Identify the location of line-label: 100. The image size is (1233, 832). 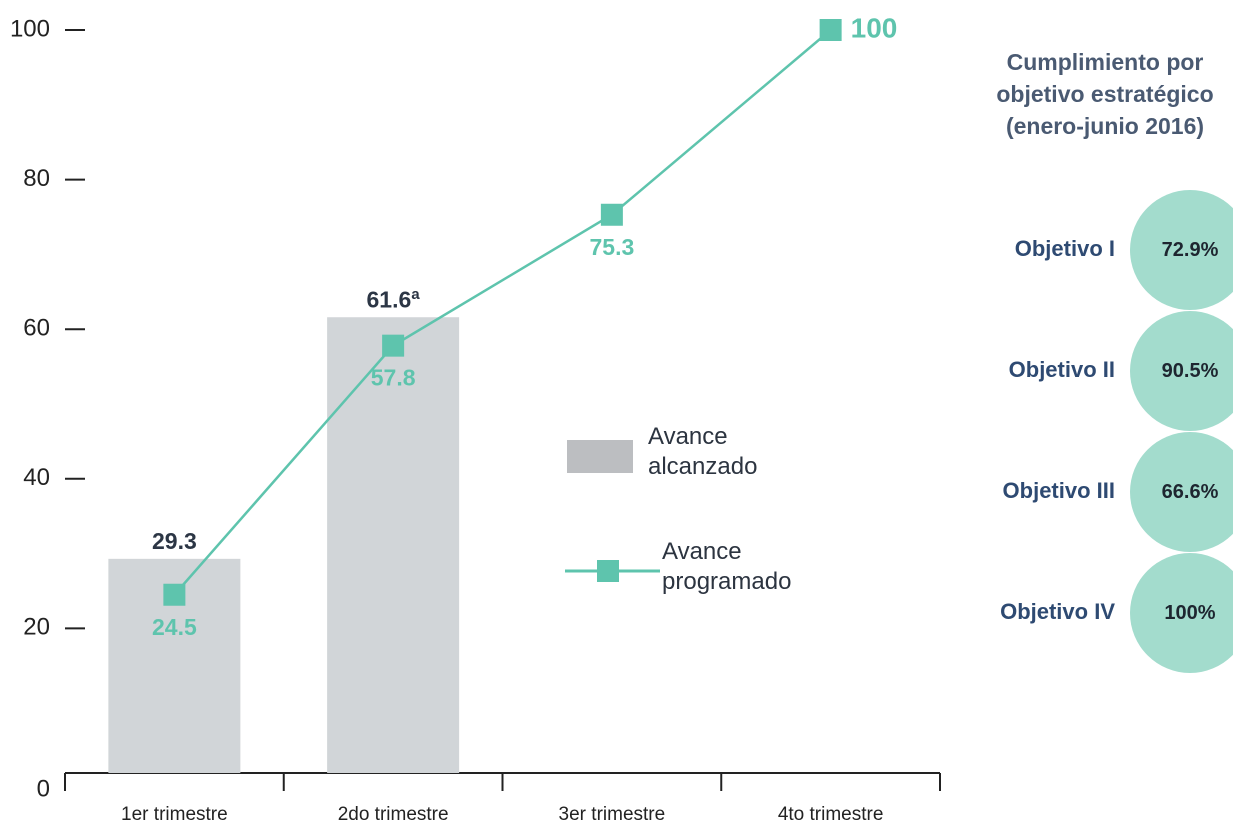
(874, 27).